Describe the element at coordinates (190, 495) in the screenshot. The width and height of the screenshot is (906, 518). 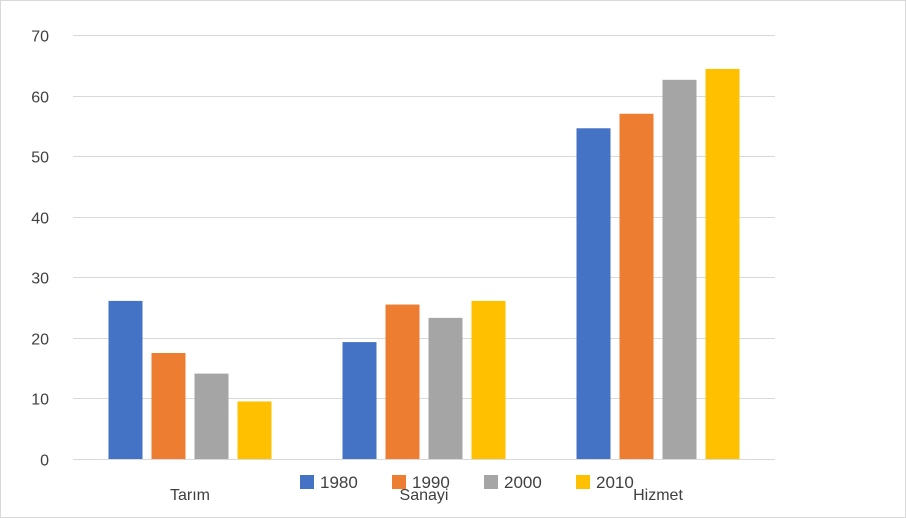
I see `x-category-label: Tarım` at that location.